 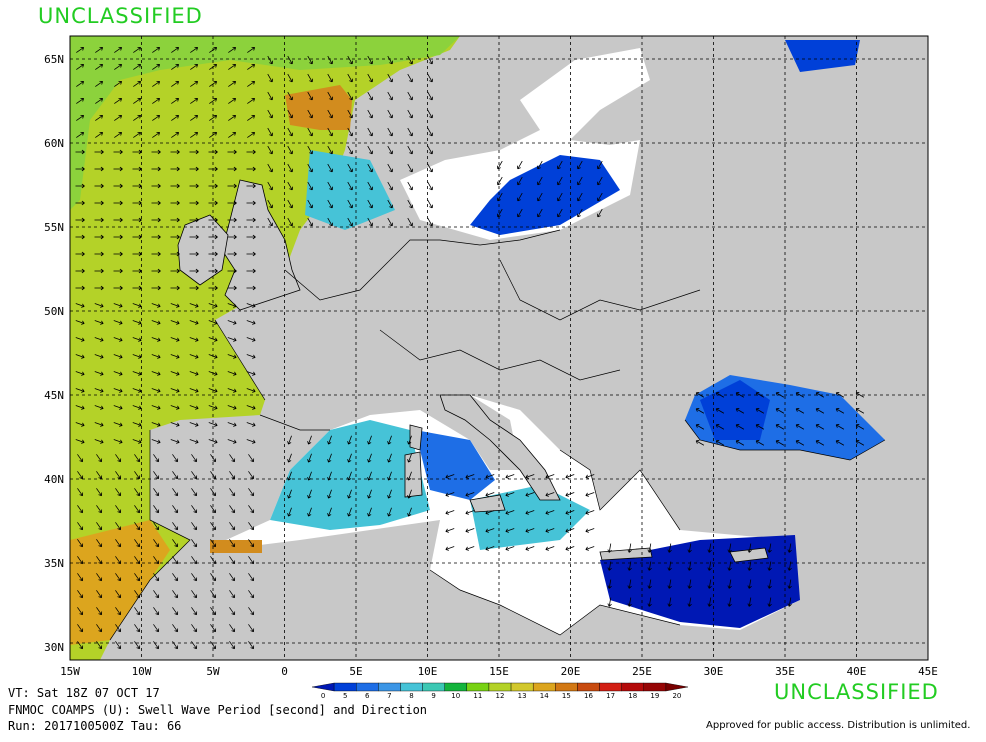 What do you see at coordinates (84, 693) in the screenshot?
I see `valid-time-label: VT: Sat 18Z 07 OCT 17` at bounding box center [84, 693].